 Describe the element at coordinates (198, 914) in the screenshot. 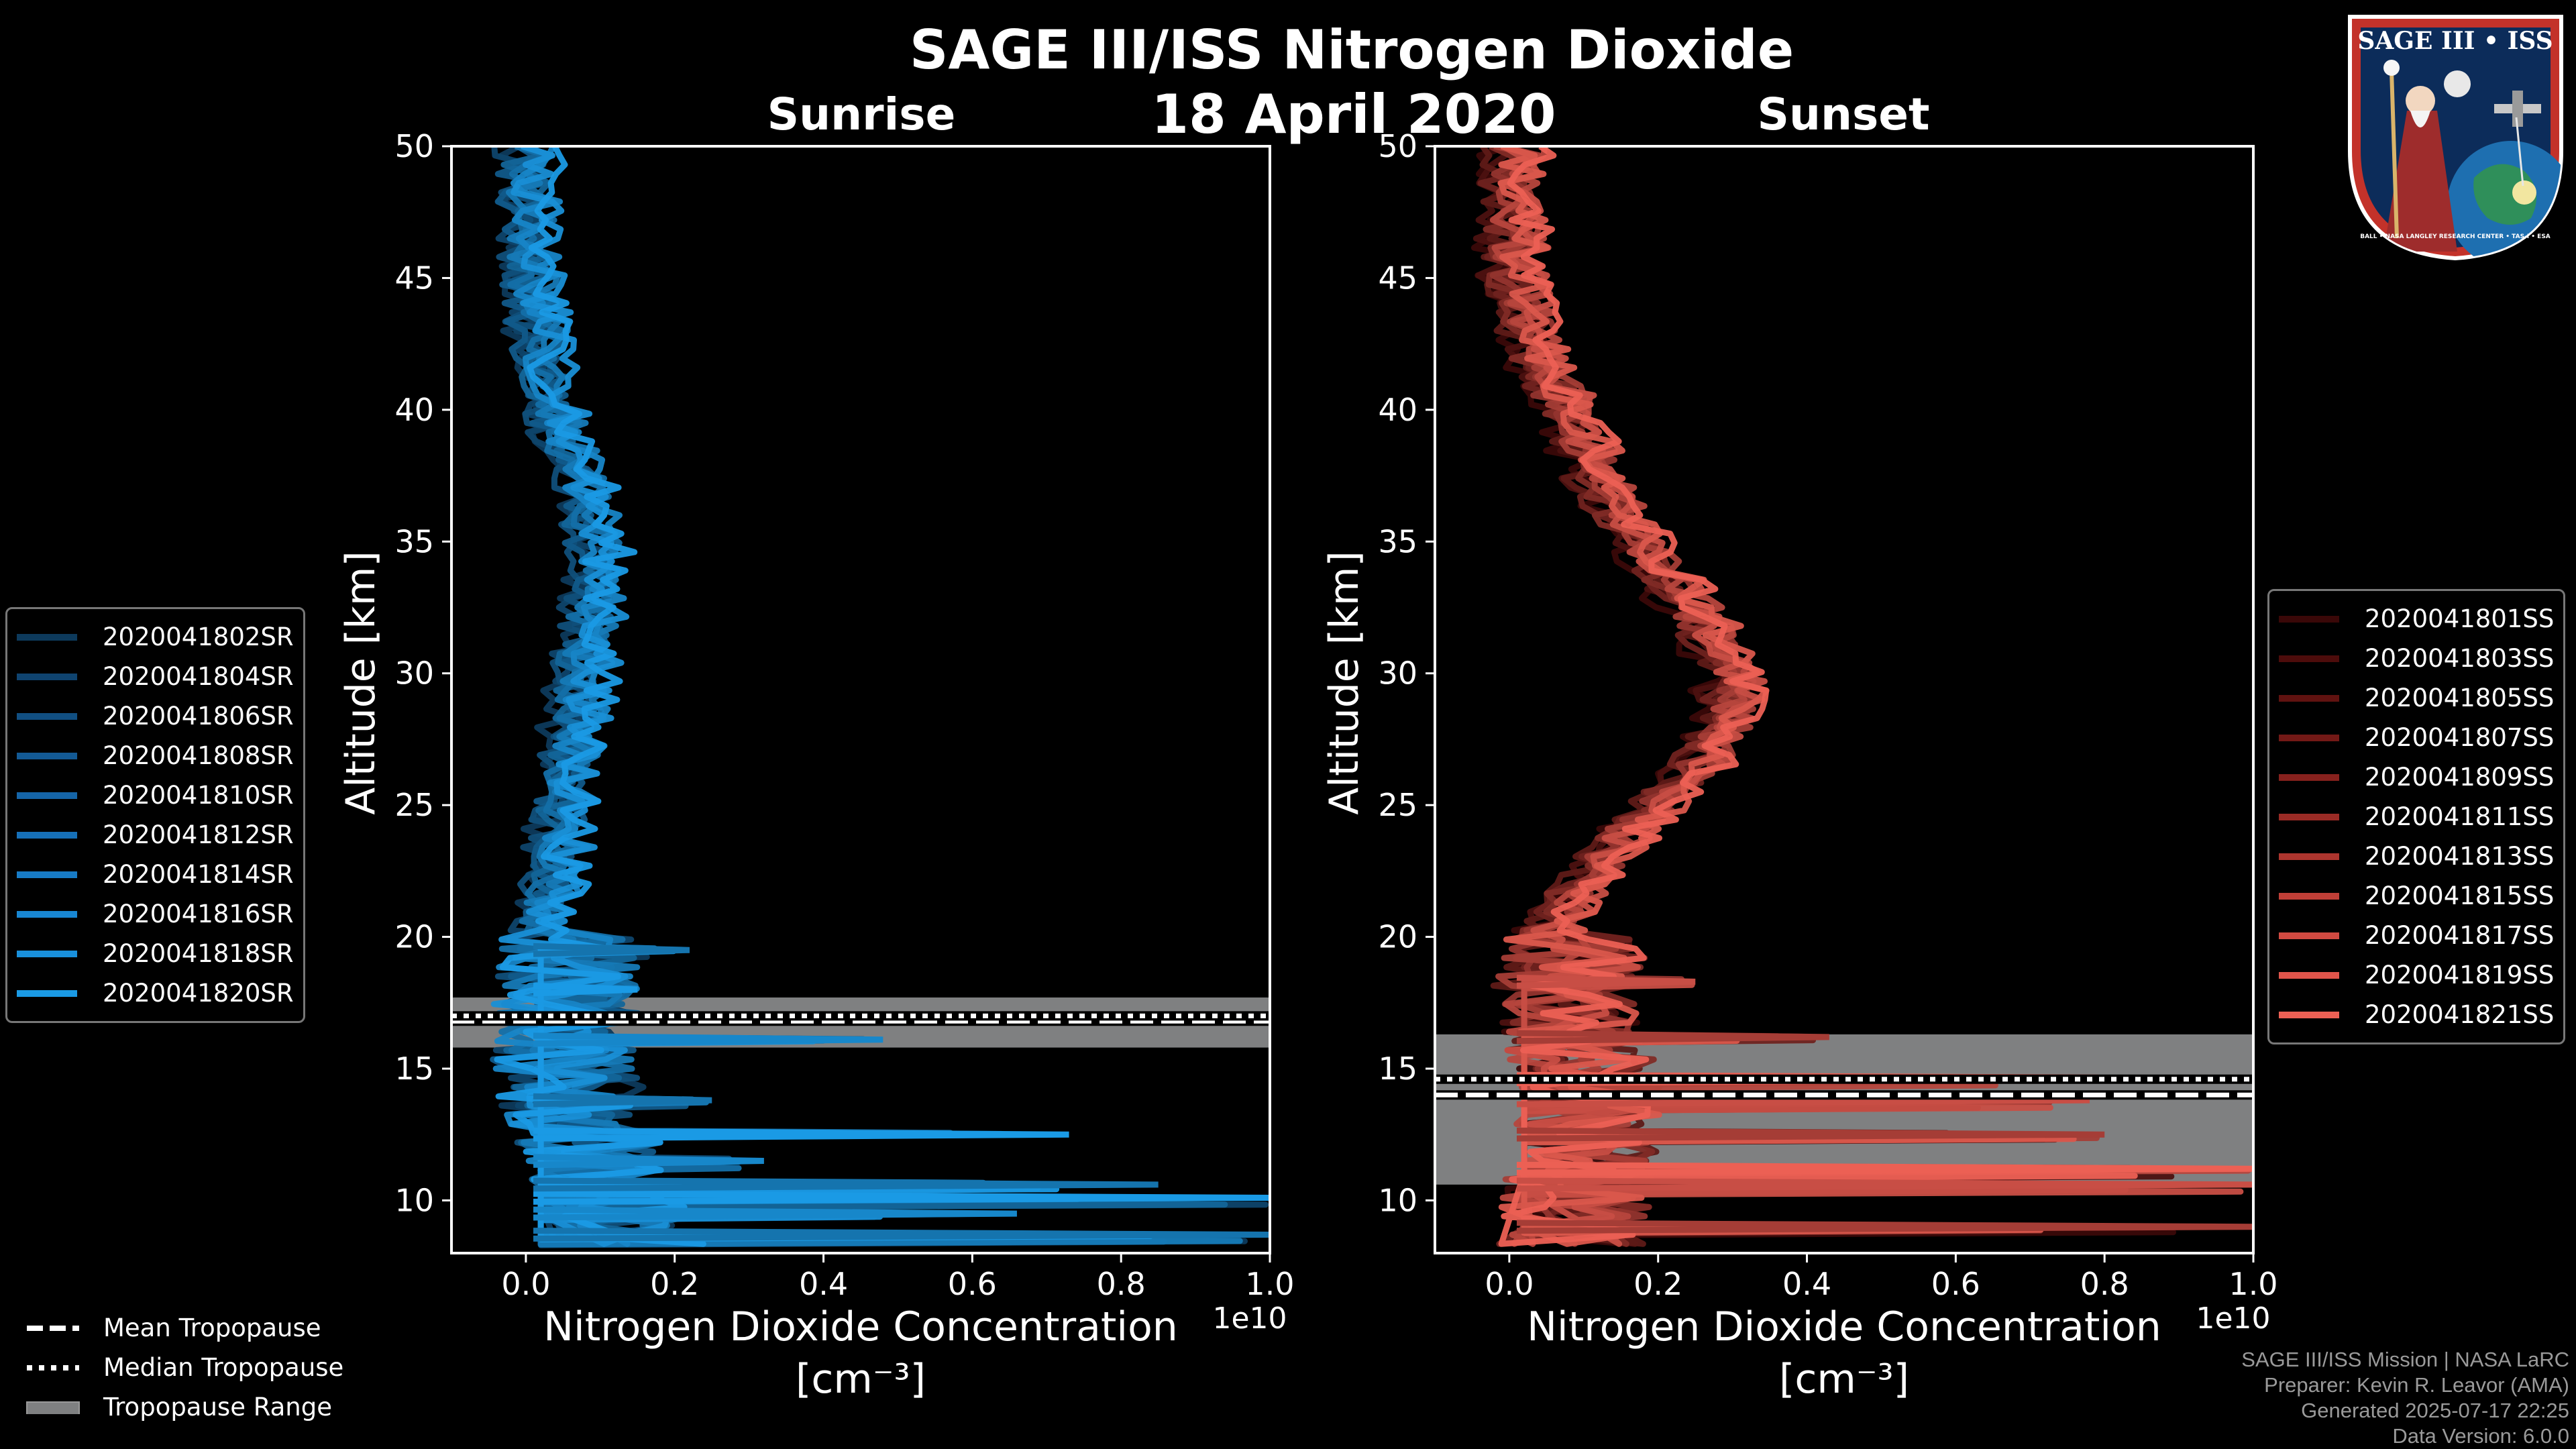

I see `sunrise-legend-label: 2020041816SR` at that location.